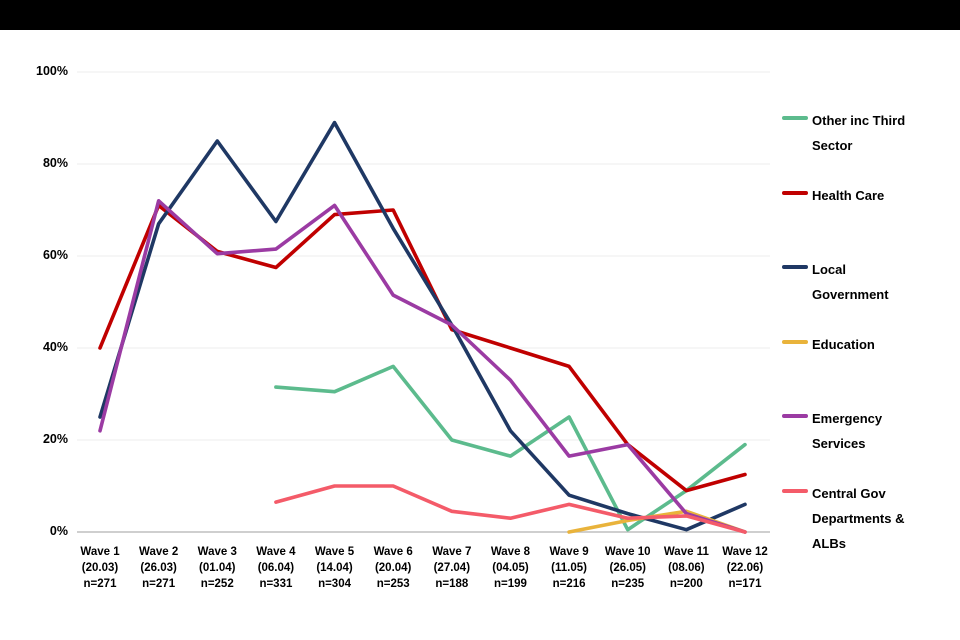 This screenshot has width=960, height=640. I want to click on x-axis-label-wave: Wave 2, so click(159, 552).